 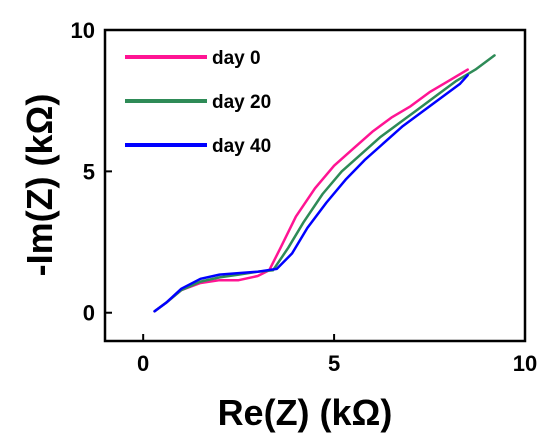 I want to click on legend-label: day 40, so click(x=241, y=146).